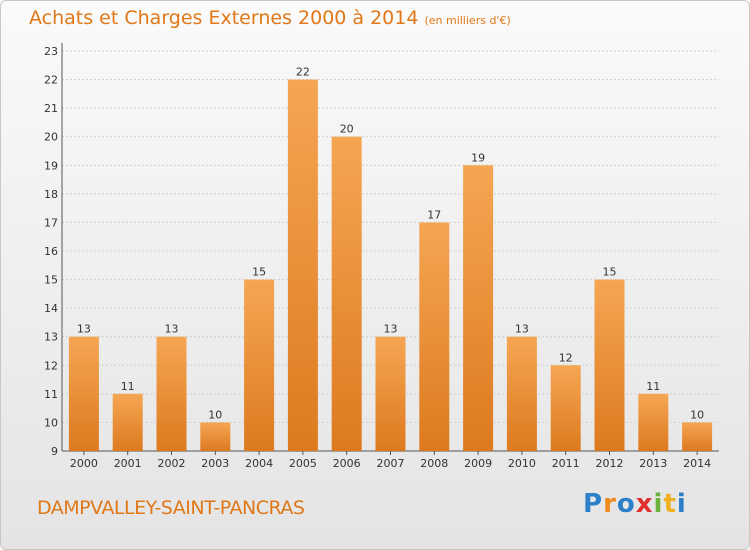 This screenshot has width=750, height=550. I want to click on bar-2012, so click(609, 365).